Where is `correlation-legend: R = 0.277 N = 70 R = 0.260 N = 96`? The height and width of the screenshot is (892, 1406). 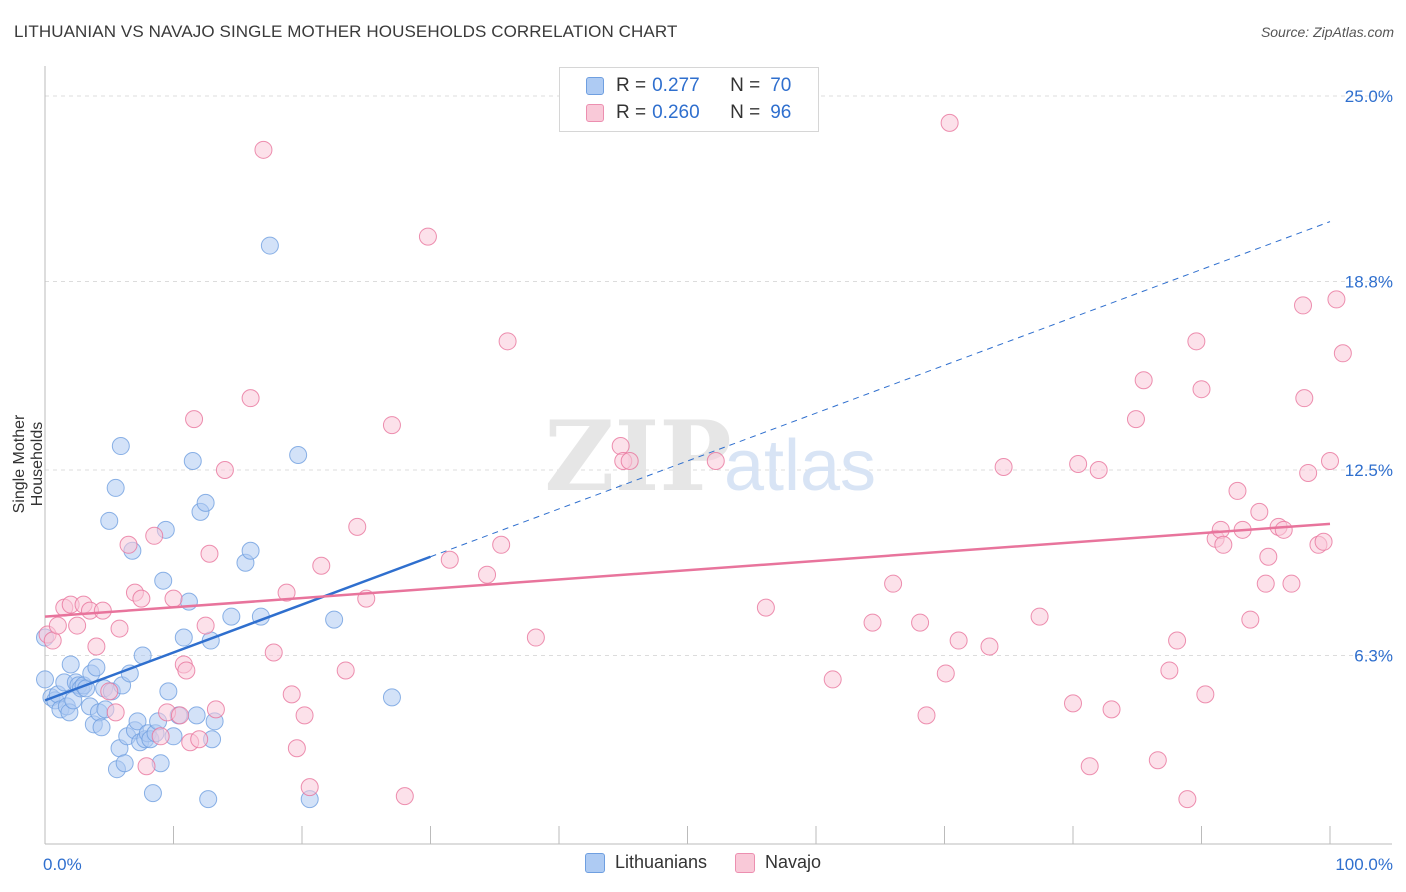 correlation-legend: R = 0.277 N = 70 R = 0.260 N = 96 is located at coordinates (689, 99).